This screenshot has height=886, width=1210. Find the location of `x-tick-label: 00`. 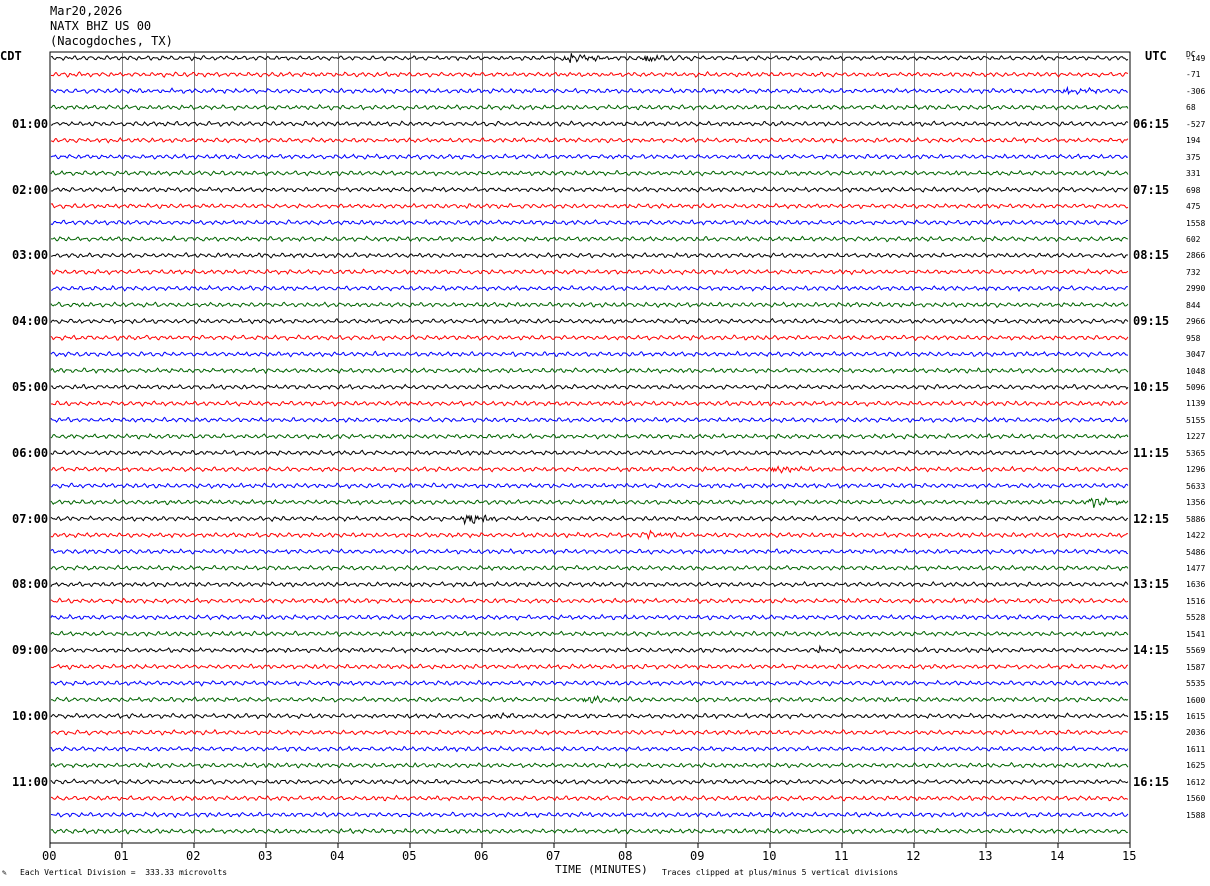

x-tick-label: 00 is located at coordinates (49, 856).